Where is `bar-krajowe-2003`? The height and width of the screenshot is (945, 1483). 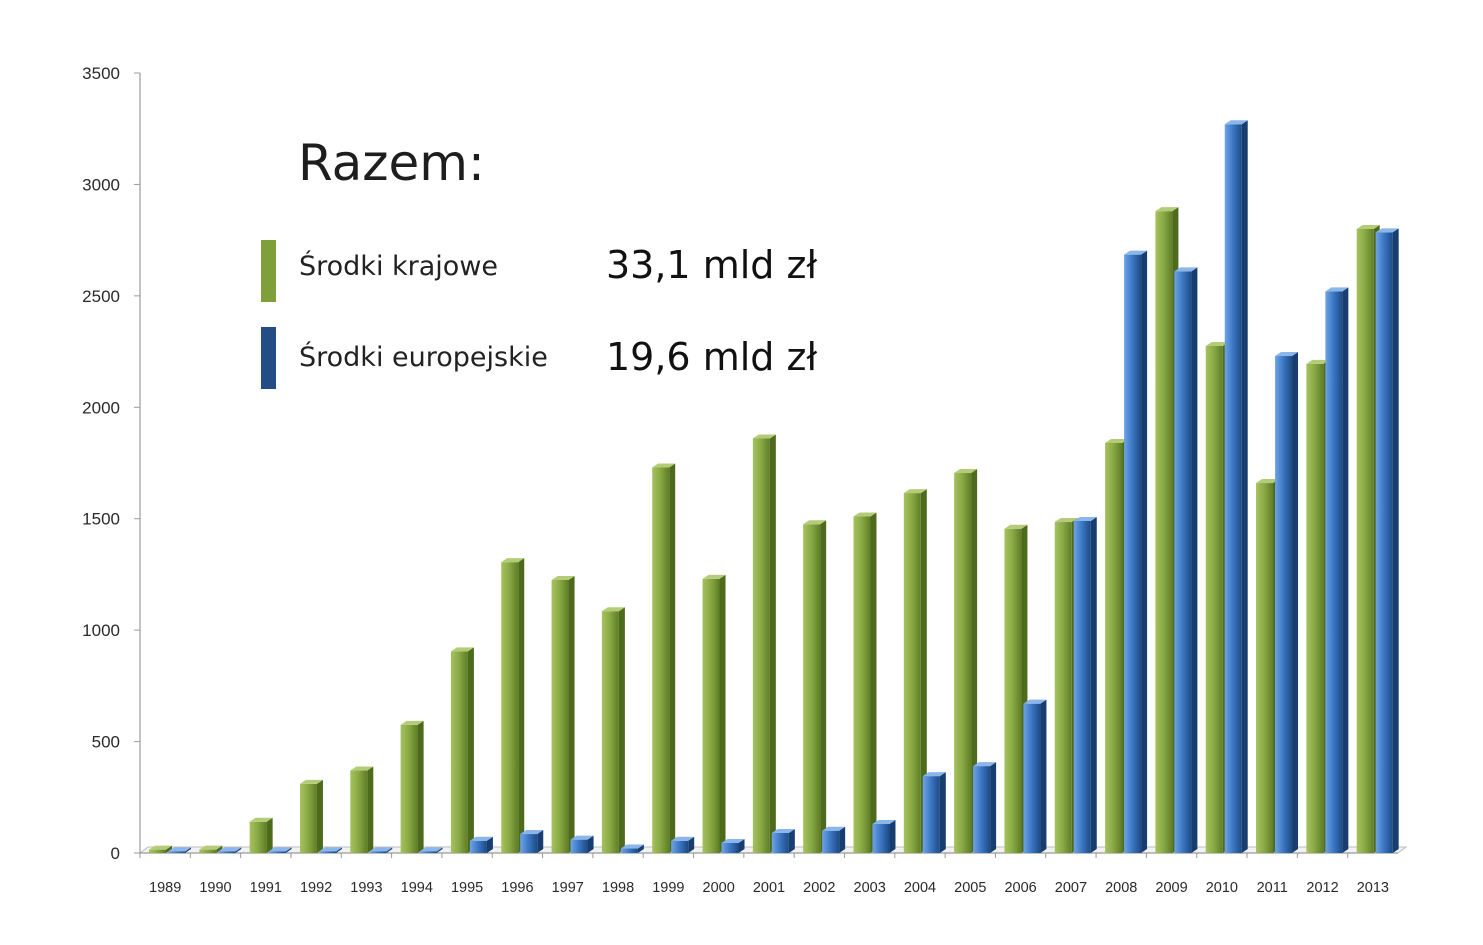
bar-krajowe-2003 is located at coordinates (865, 682).